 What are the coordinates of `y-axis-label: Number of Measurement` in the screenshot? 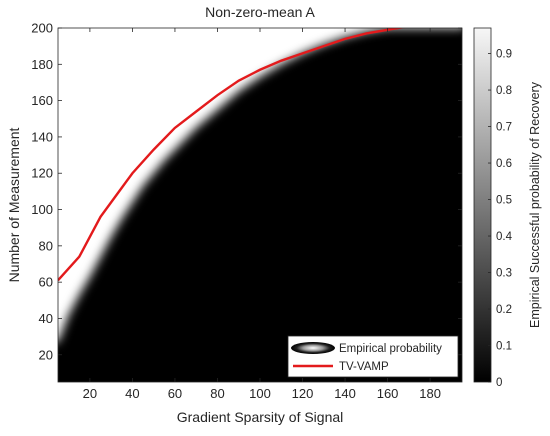 It's located at (14, 204).